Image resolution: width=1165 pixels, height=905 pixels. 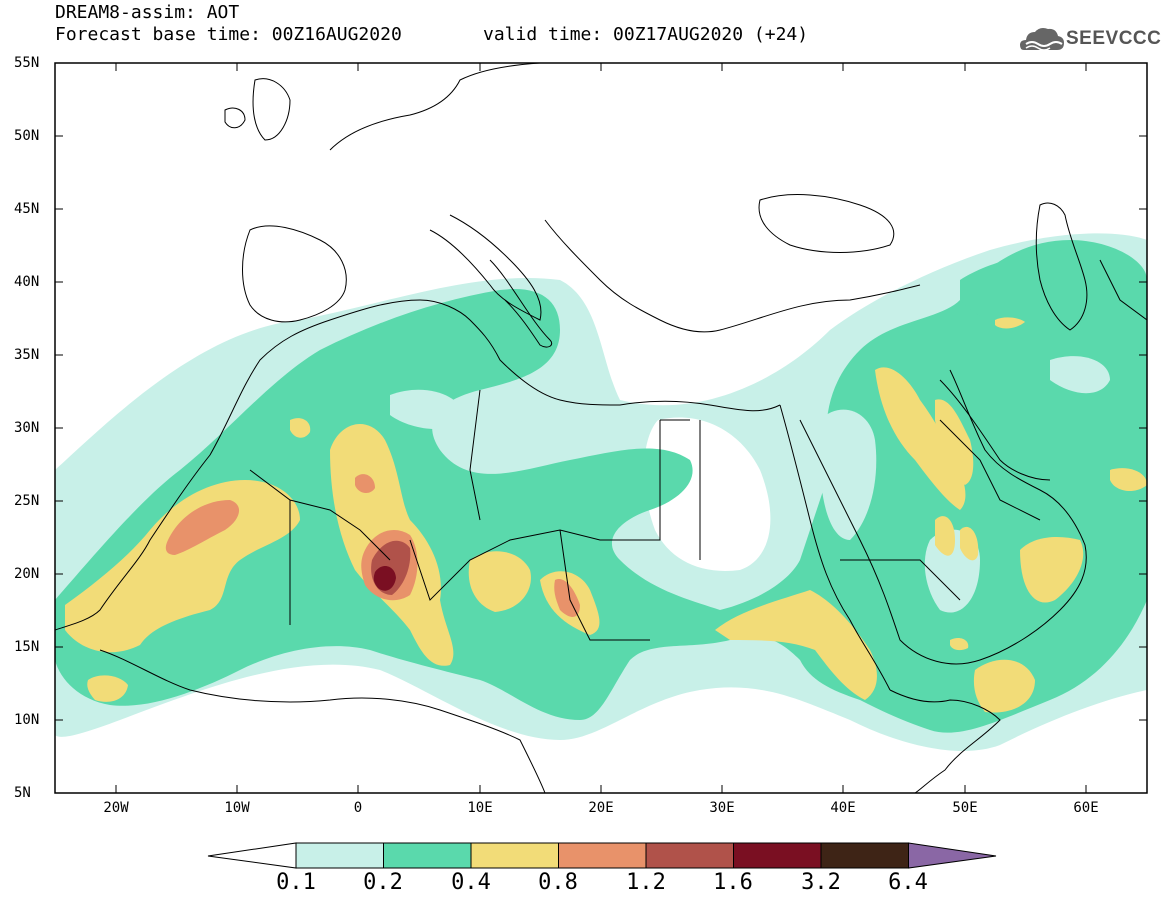 I want to click on lat-label: 40N, so click(x=27, y=282).